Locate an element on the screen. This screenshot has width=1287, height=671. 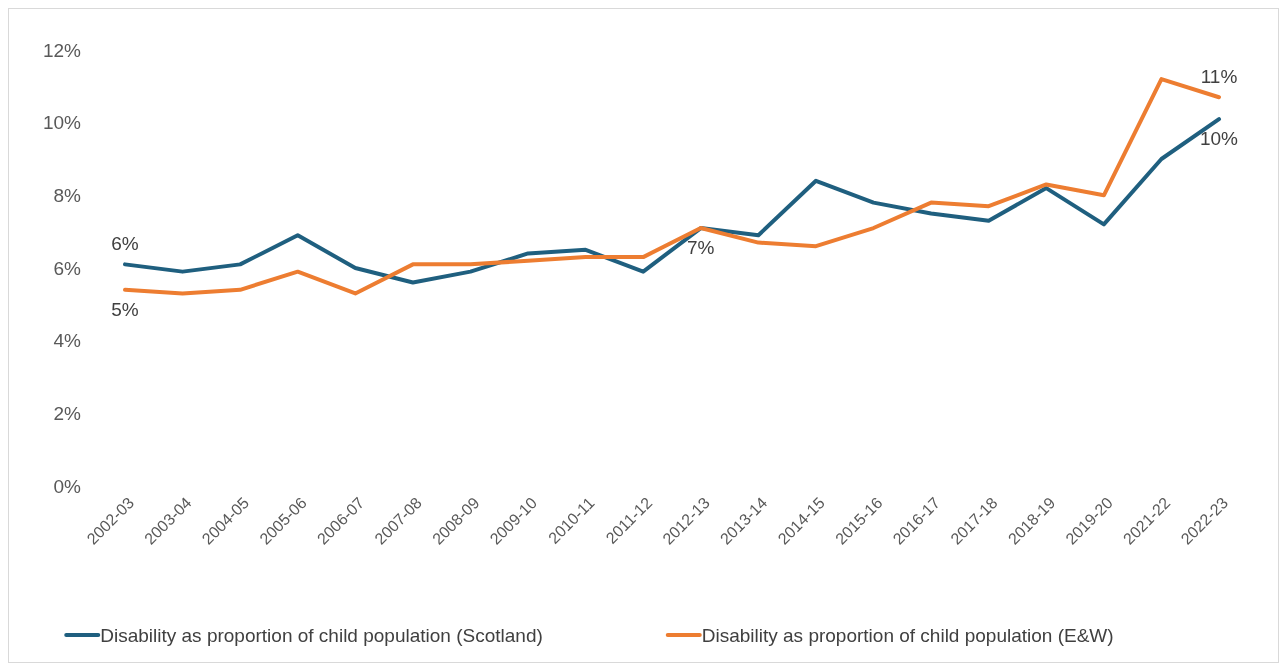
y-tick-label: 2% is located at coordinates (67, 413).